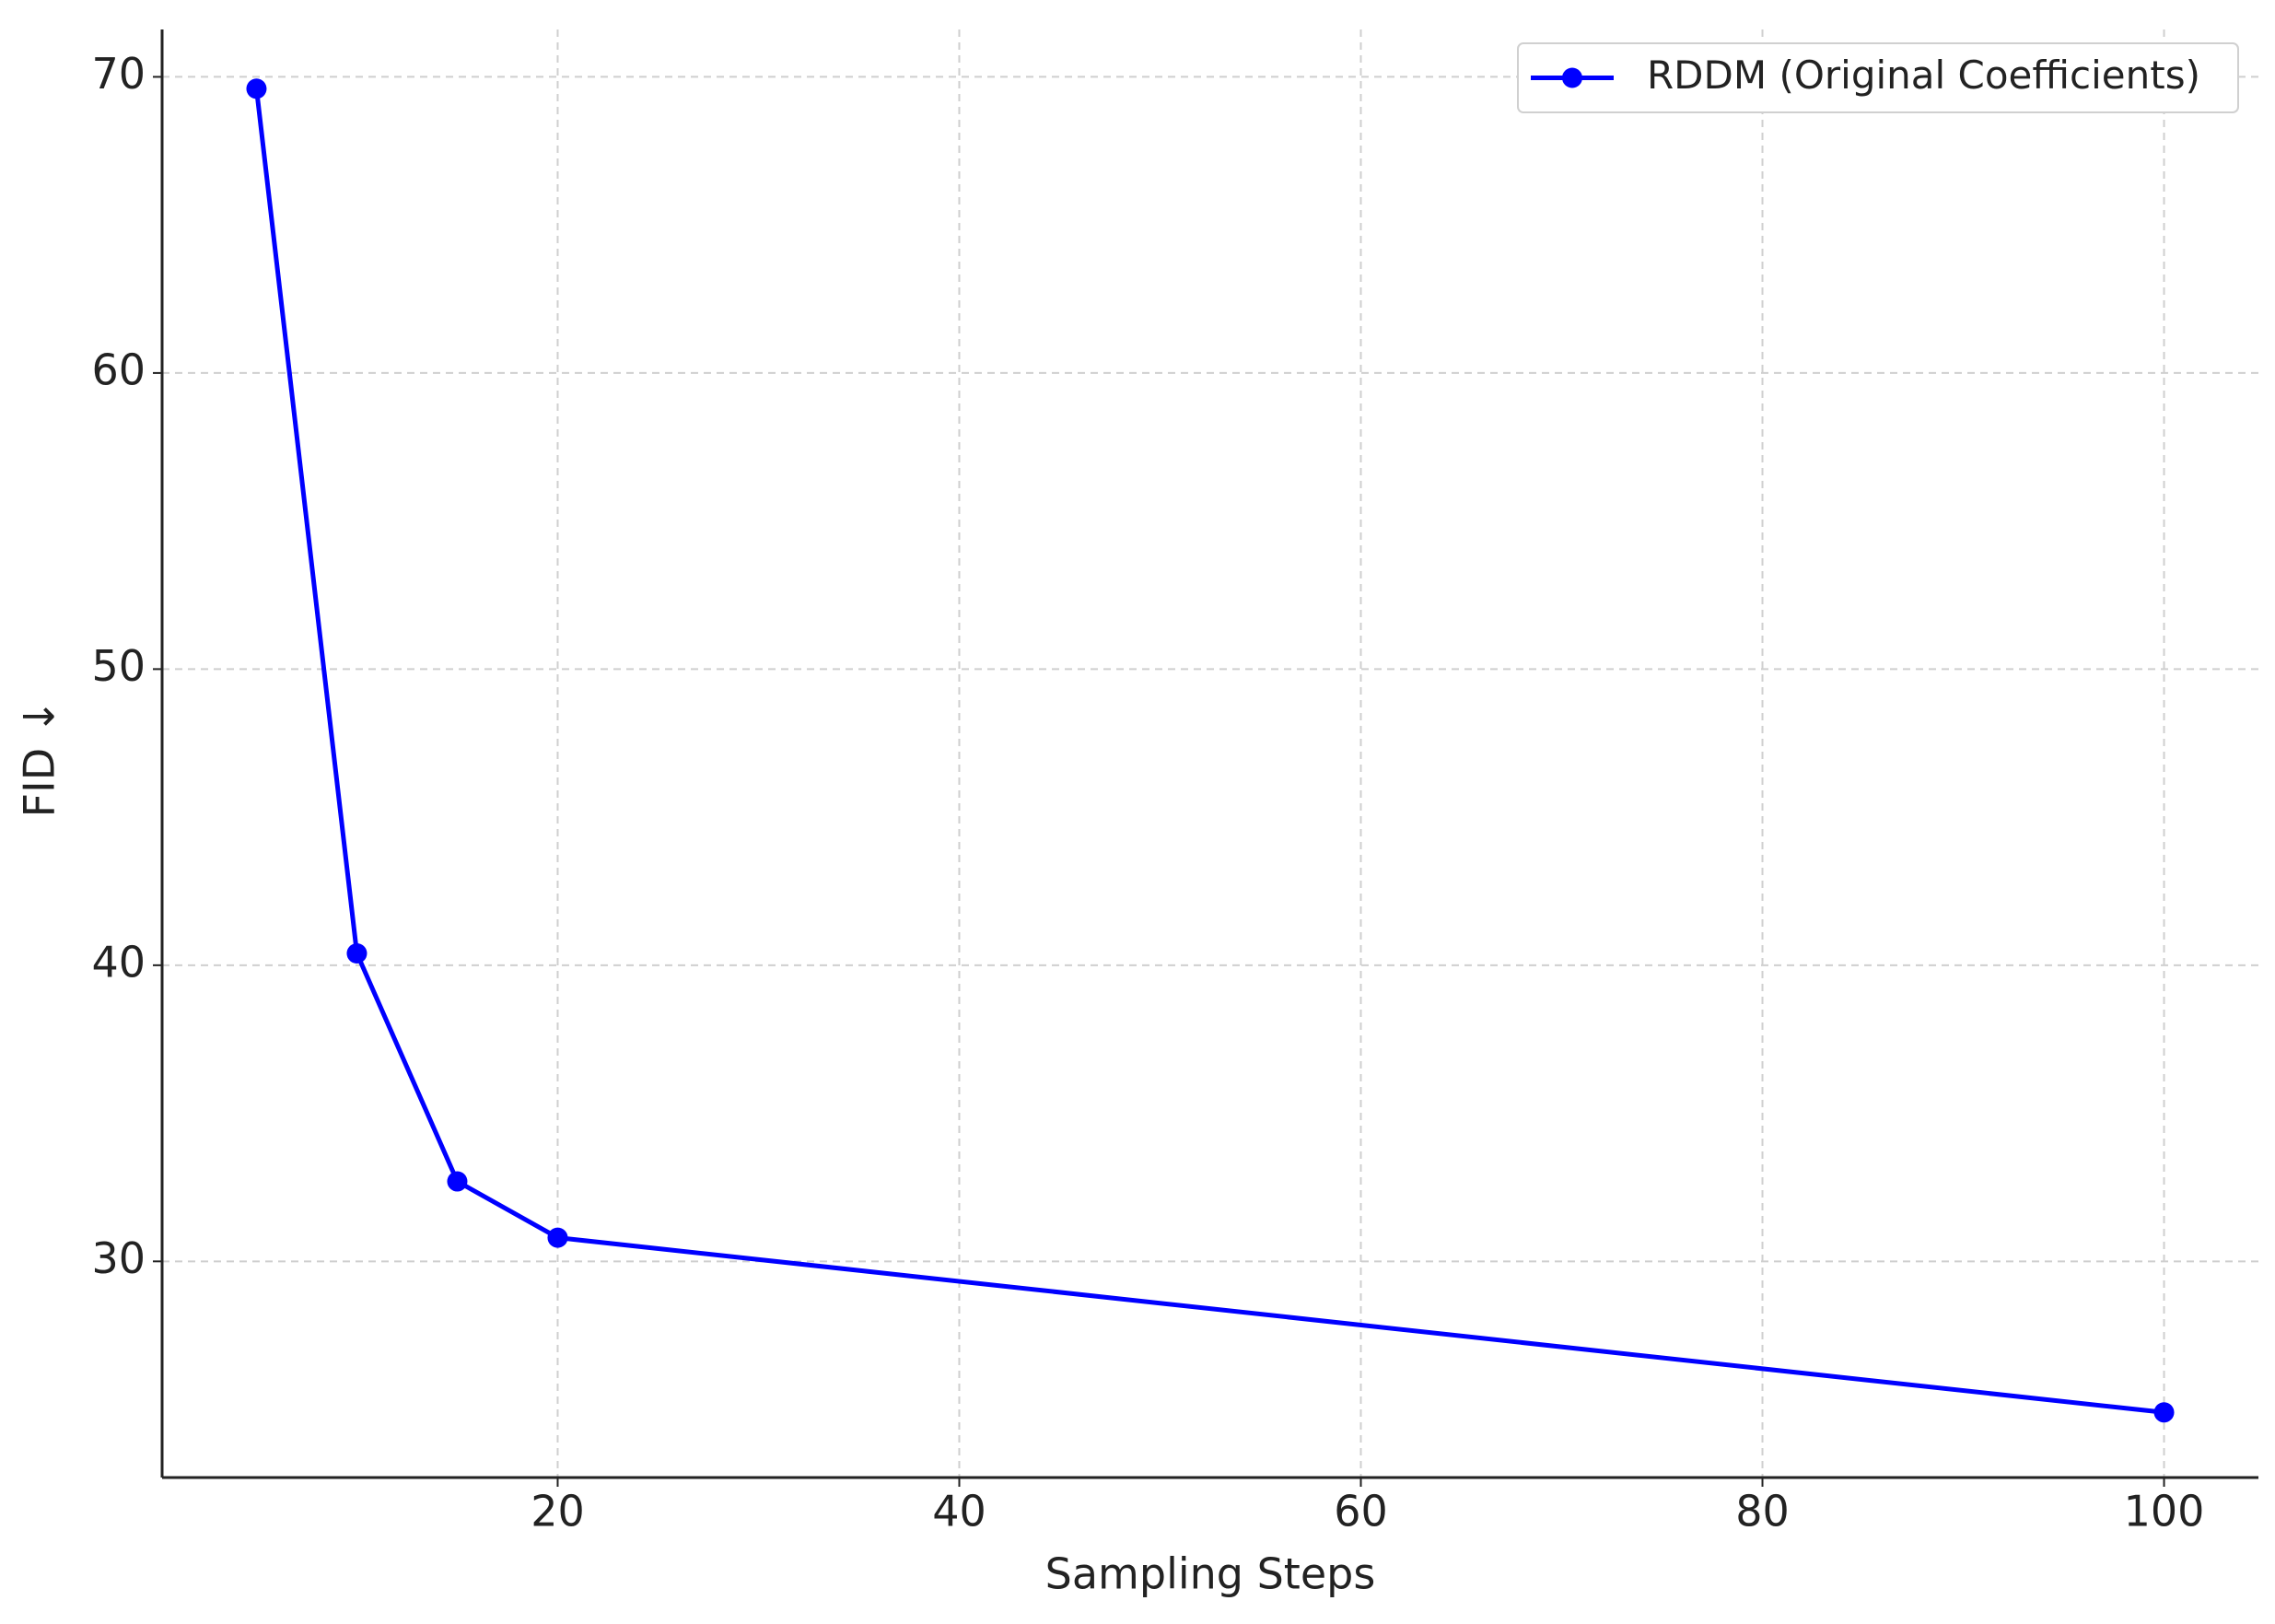 This screenshot has width=2275, height=1624. Describe the element at coordinates (1762, 1512) in the screenshot. I see `x-tick-label: 80` at that location.